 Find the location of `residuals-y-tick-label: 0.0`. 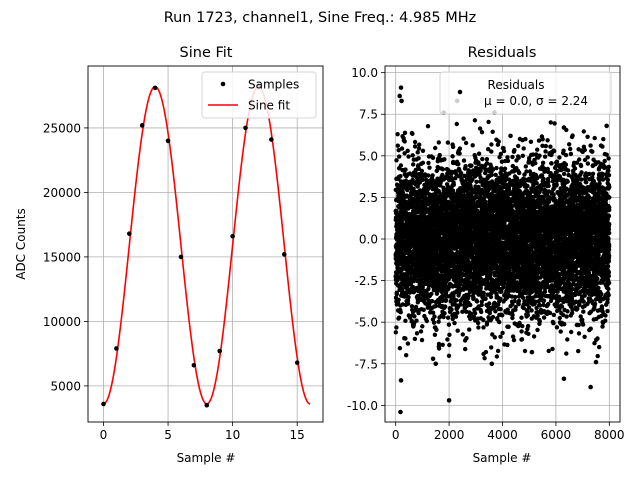

residuals-y-tick-label: 0.0 is located at coordinates (368, 240).